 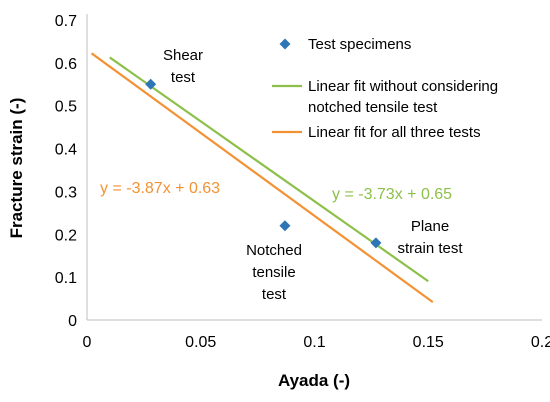 I want to click on y-tick-label: 0.3, so click(x=66, y=192).